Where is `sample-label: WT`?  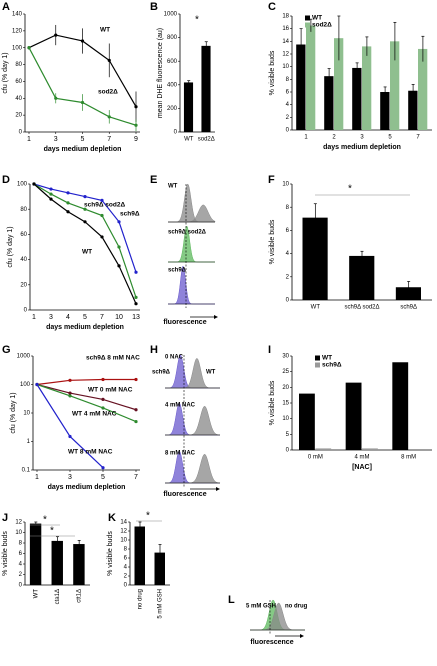
sample-label: WT is located at coordinates (173, 187).